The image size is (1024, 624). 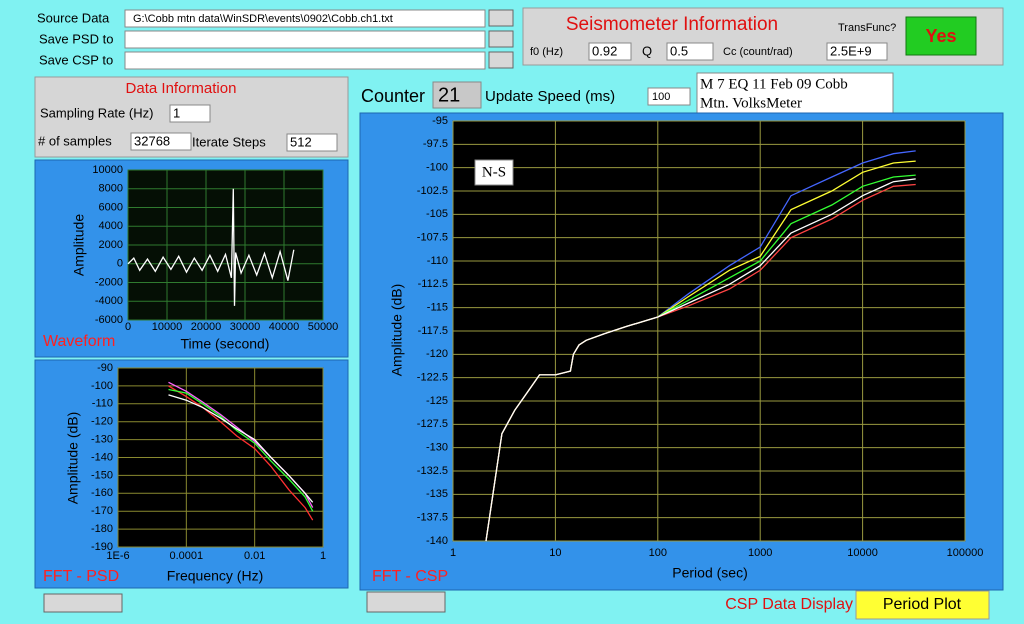 I want to click on rate-field, so click(x=190, y=113).